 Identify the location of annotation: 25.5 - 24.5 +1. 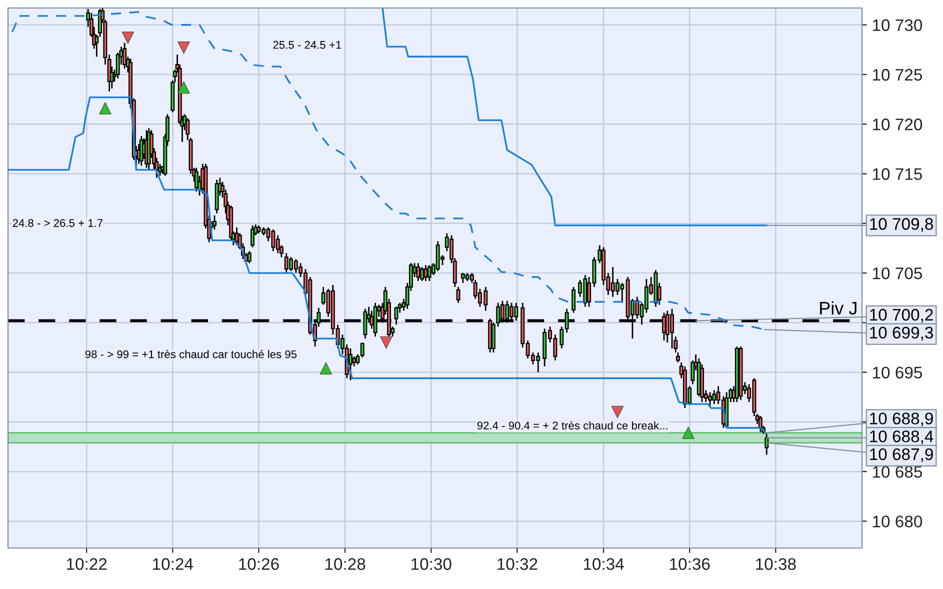
(307, 44).